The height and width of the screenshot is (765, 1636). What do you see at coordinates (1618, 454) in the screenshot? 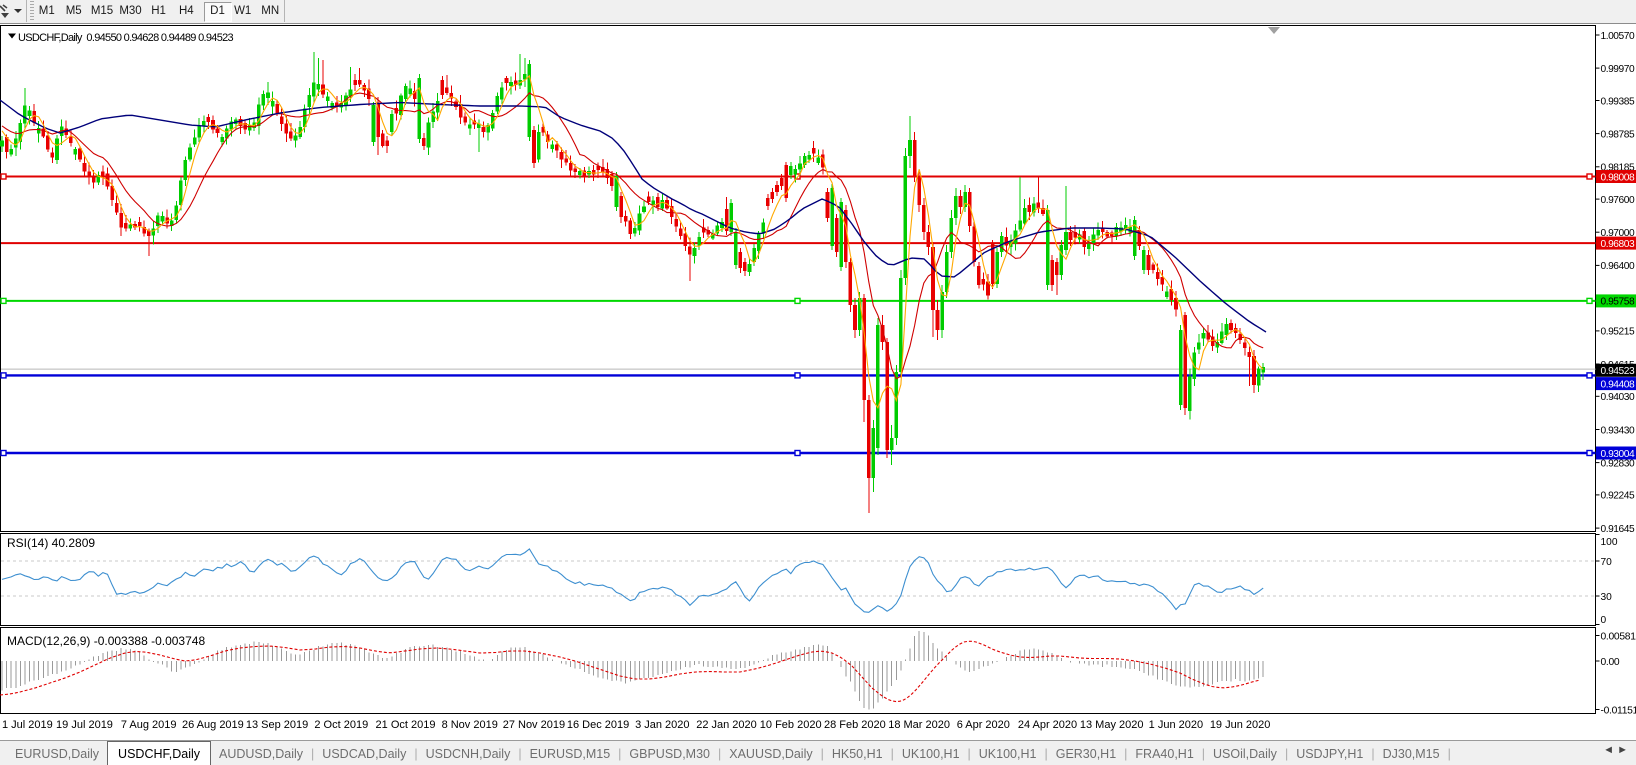
I see `svg-text: 0.93004` at bounding box center [1618, 454].